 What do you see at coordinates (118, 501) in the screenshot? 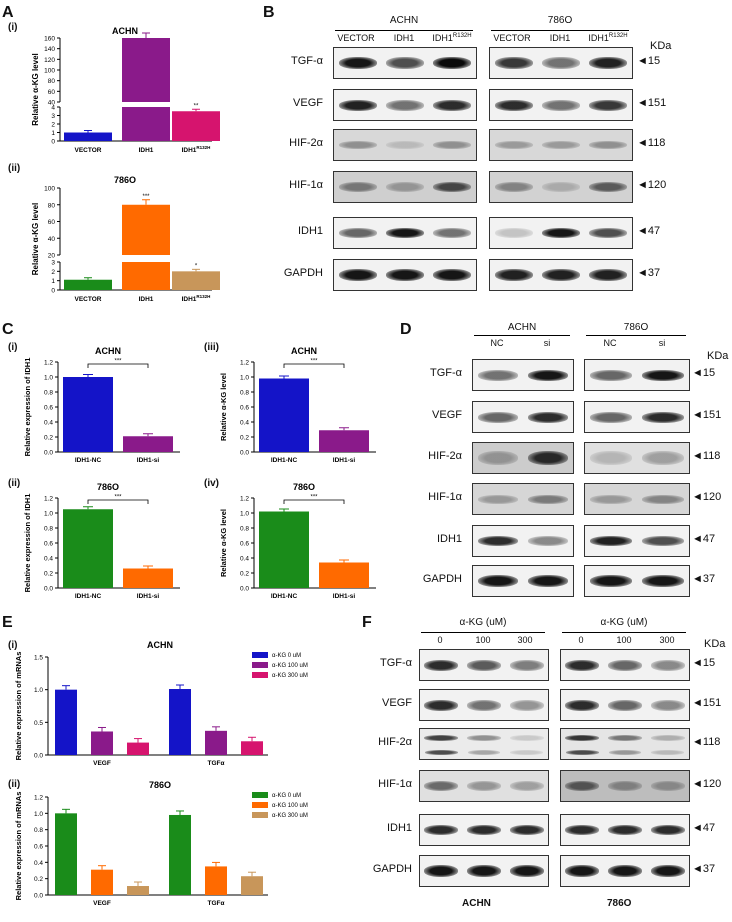
I see `significance-bracket` at bounding box center [118, 501].